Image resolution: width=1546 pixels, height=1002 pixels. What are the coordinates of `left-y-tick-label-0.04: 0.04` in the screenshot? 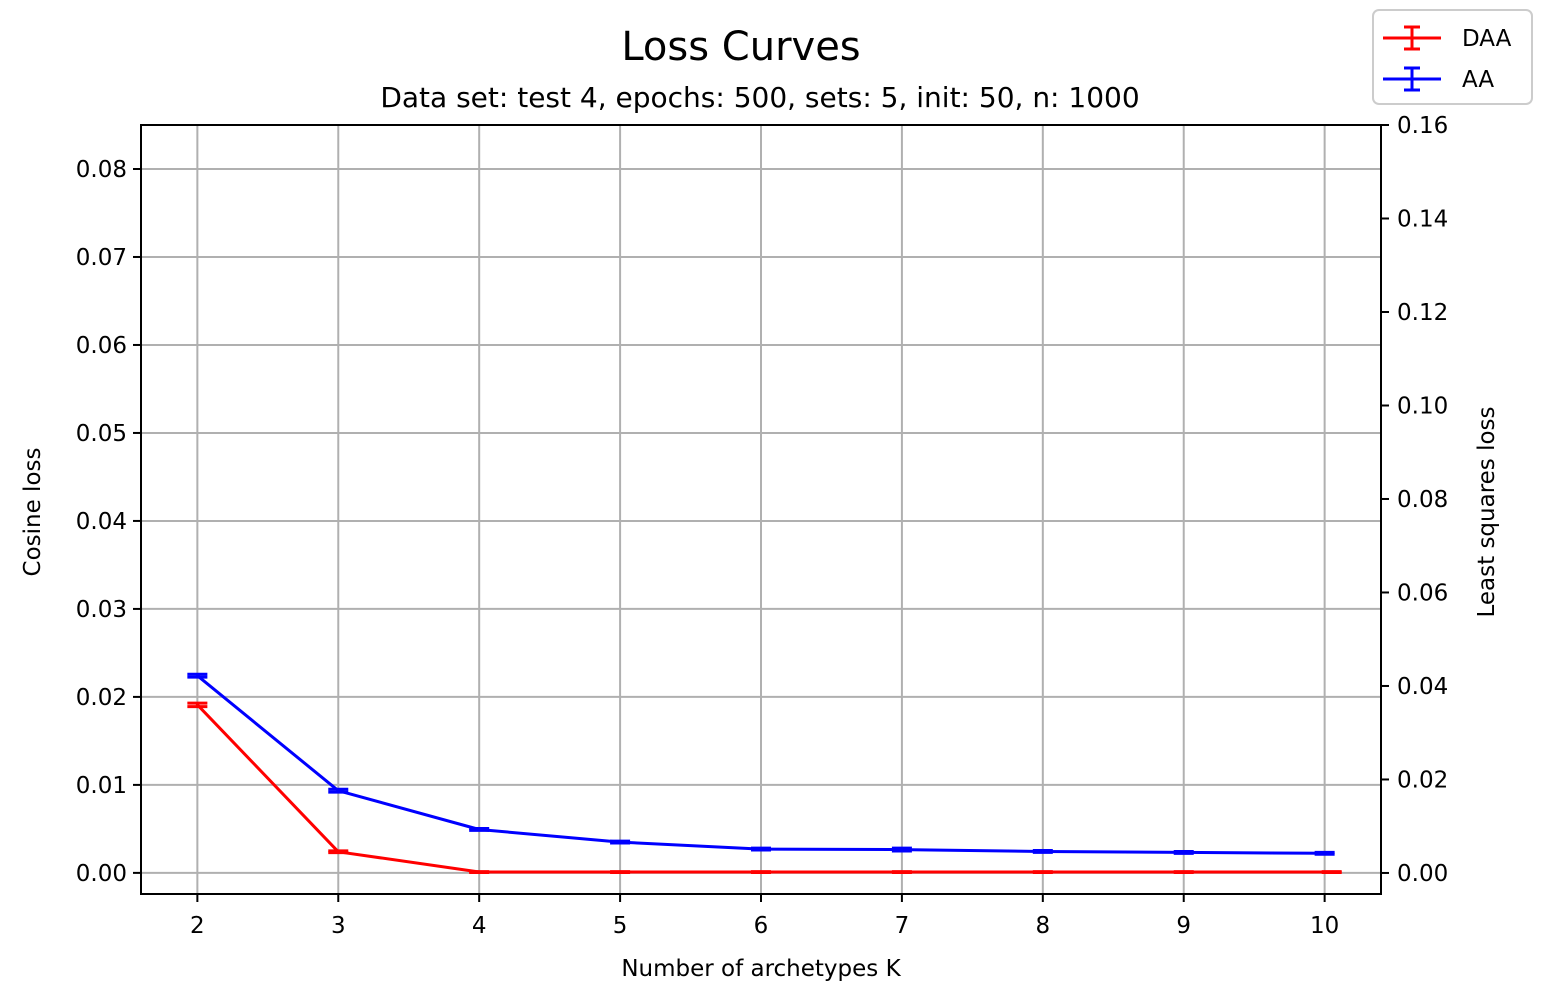 It's located at (101, 522).